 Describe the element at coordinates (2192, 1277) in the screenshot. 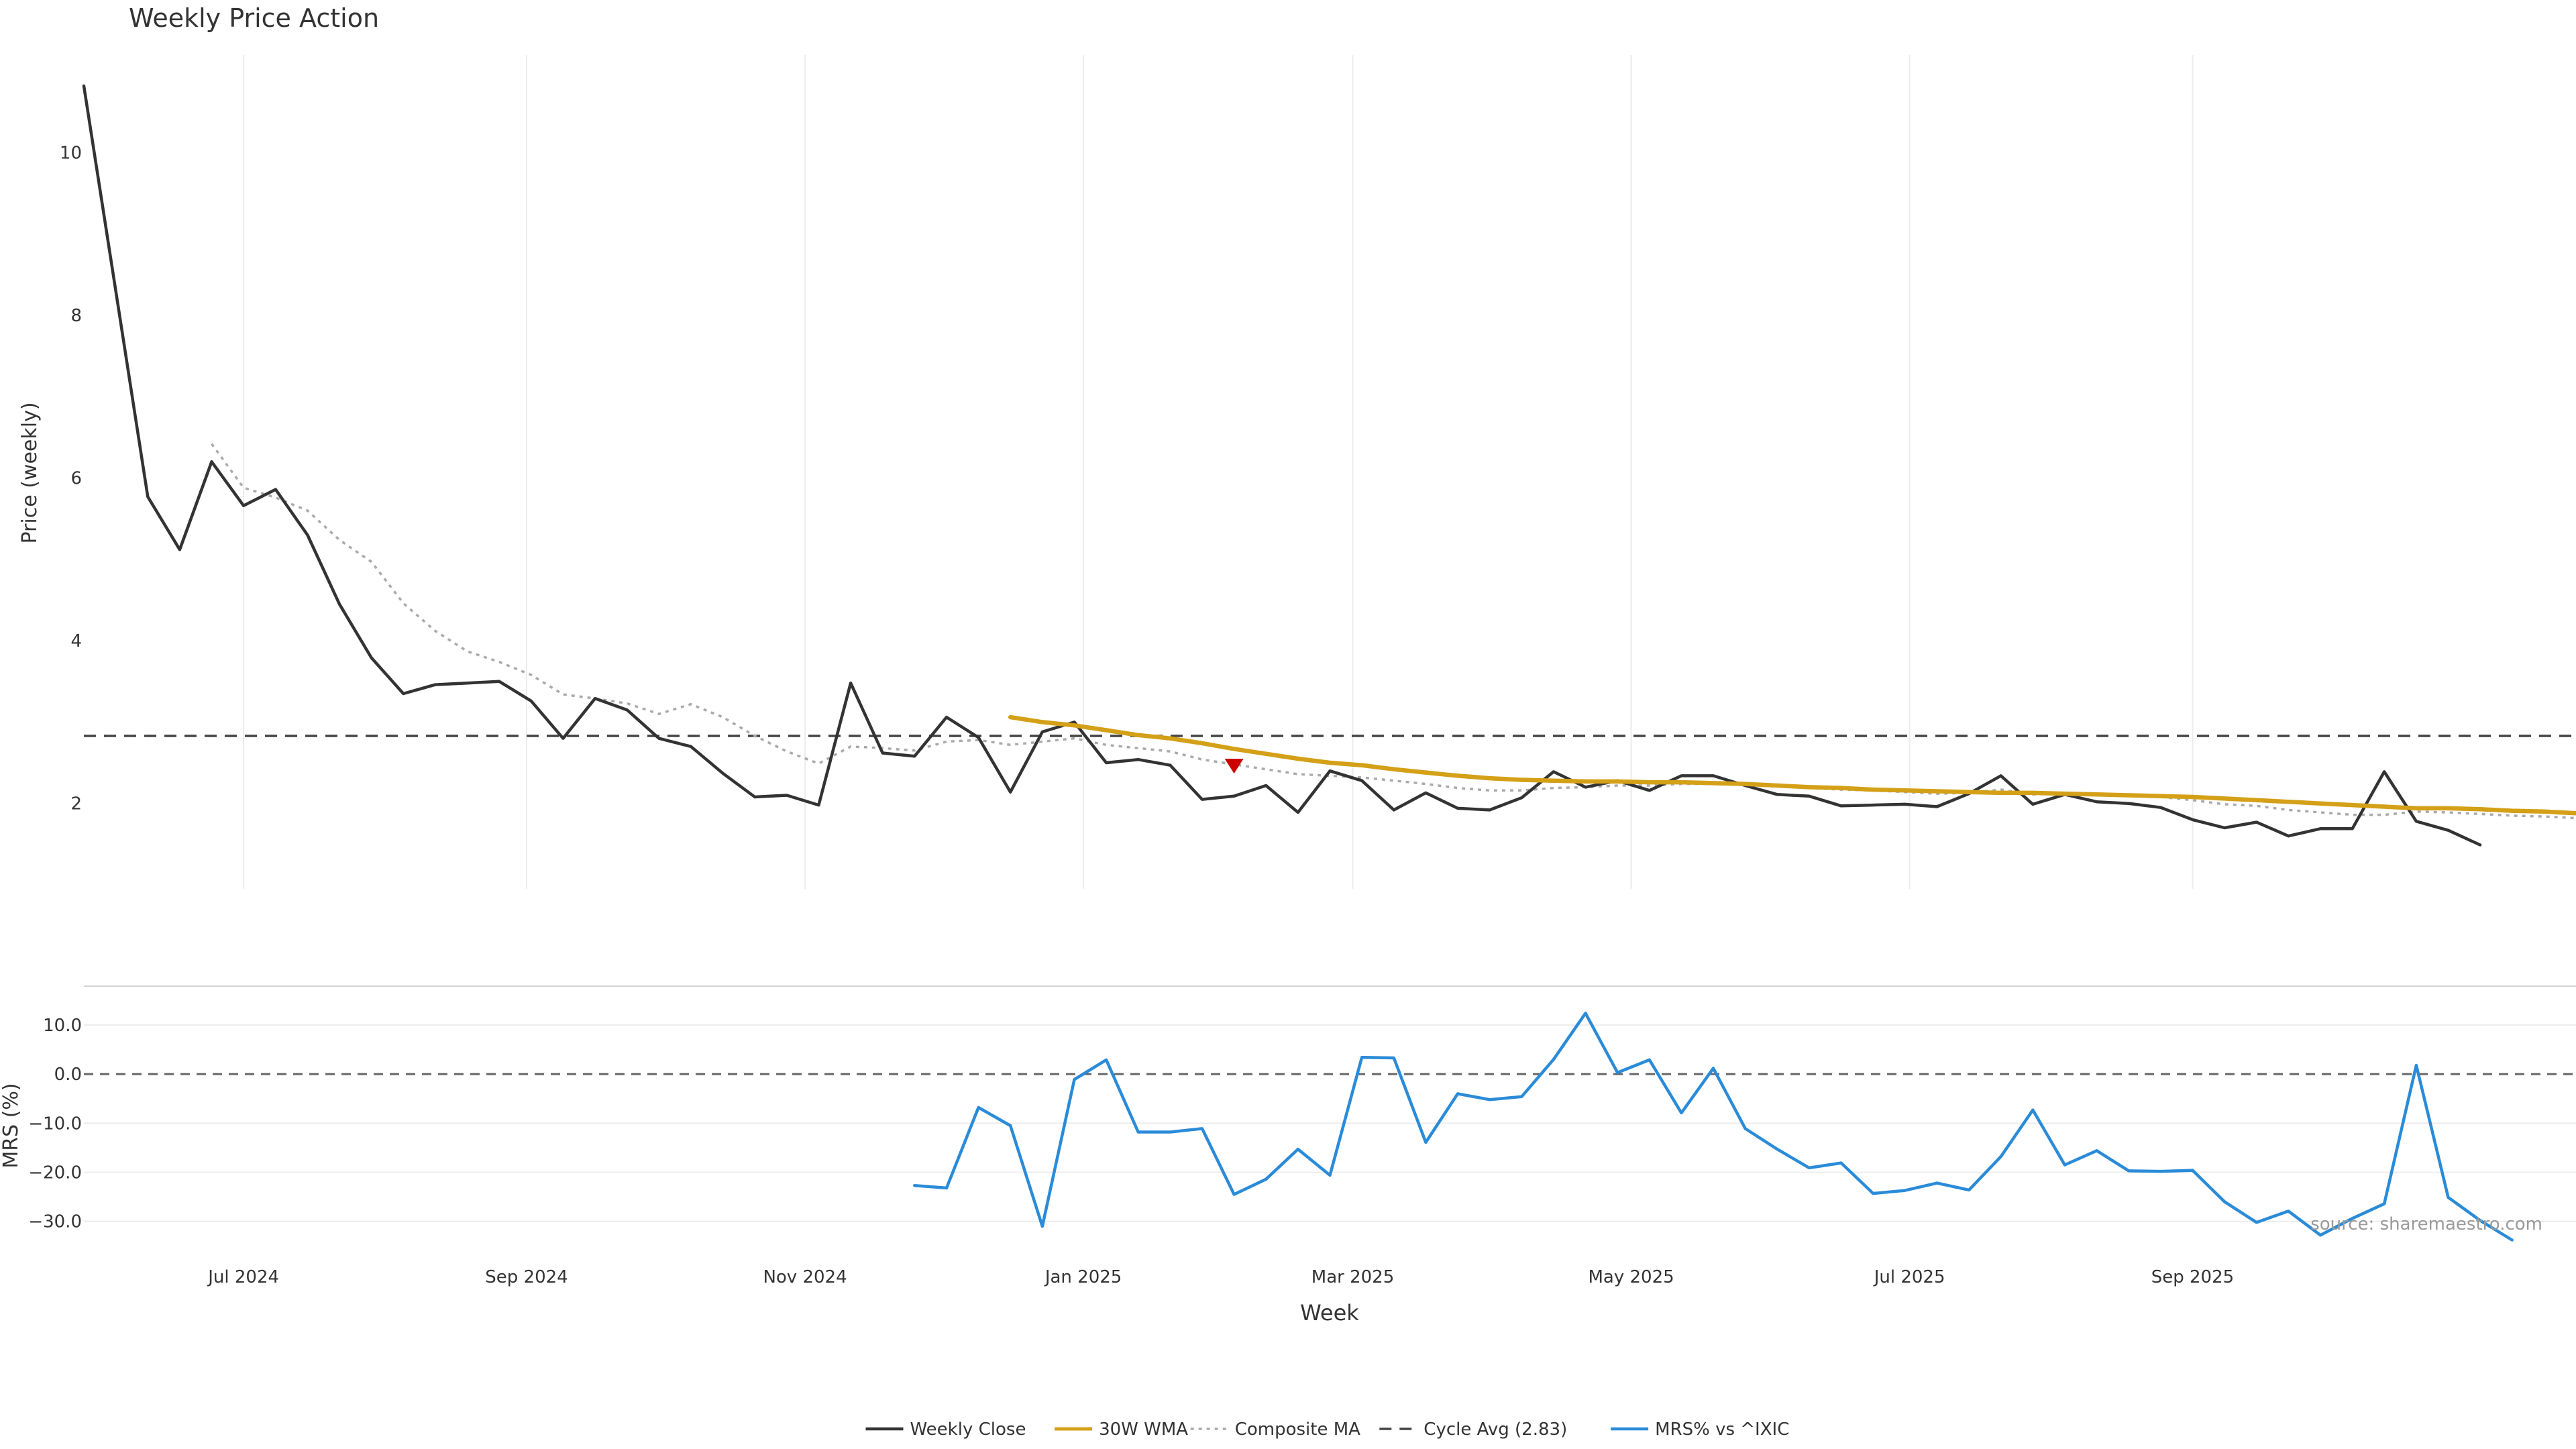

I see `x-tick-label: Sep 2025` at that location.